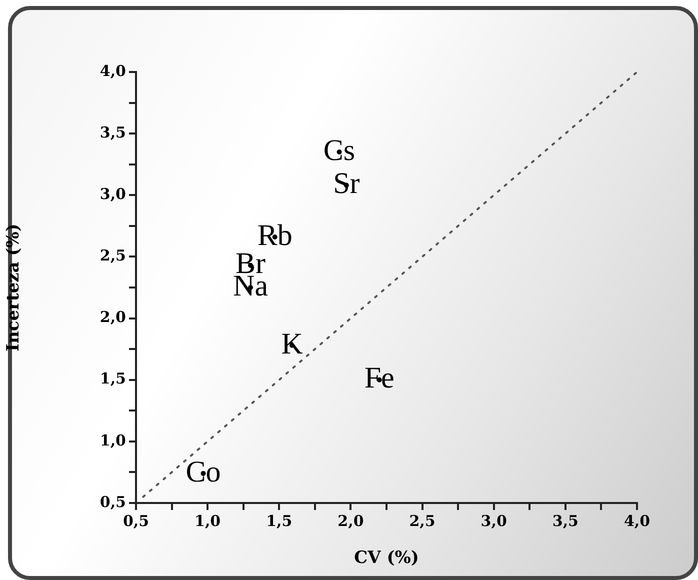 This screenshot has width=698, height=580. What do you see at coordinates (422, 521) in the screenshot?
I see `x-tick-label: 2,5` at bounding box center [422, 521].